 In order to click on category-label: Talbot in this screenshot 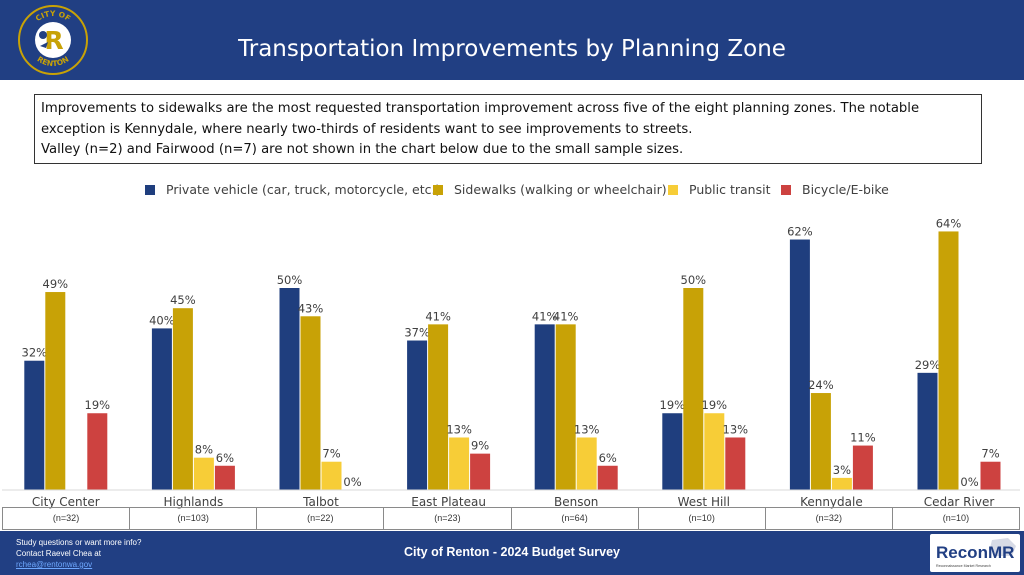, I will do `click(320, 502)`.